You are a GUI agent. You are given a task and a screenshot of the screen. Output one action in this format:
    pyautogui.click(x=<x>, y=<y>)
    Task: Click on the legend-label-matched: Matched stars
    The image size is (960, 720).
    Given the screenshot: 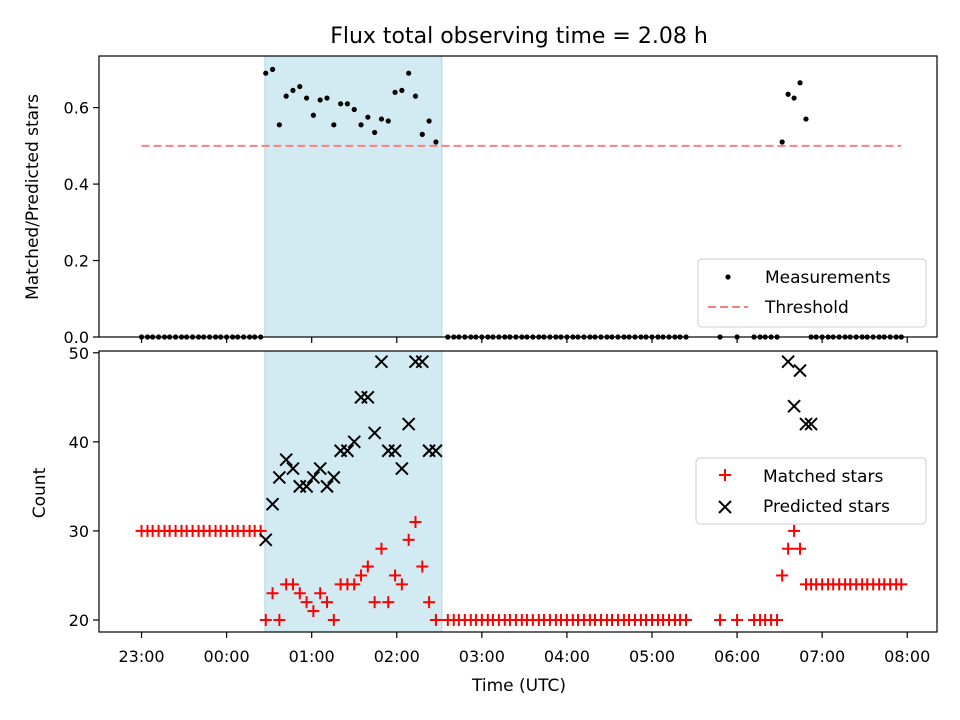 What is the action you would take?
    pyautogui.click(x=823, y=477)
    